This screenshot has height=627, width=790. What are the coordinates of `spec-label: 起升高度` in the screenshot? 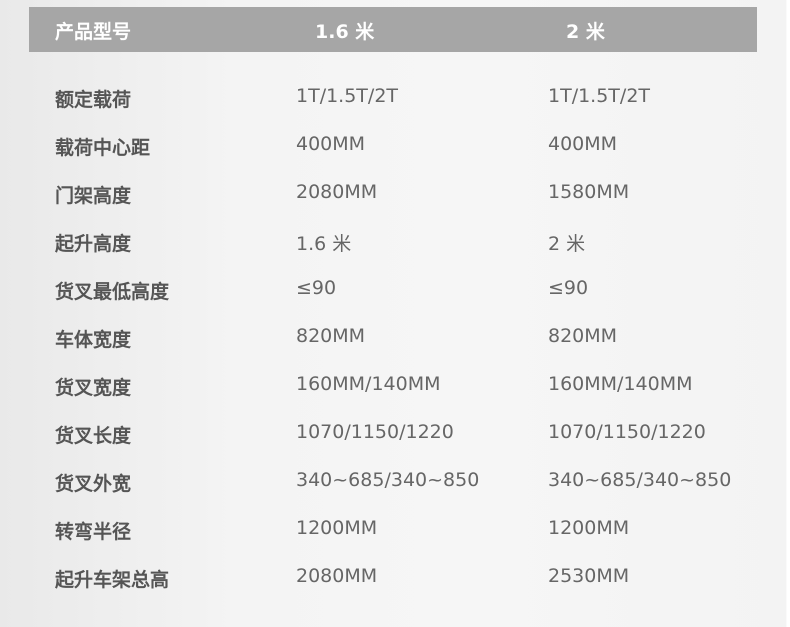 It's located at (93, 244).